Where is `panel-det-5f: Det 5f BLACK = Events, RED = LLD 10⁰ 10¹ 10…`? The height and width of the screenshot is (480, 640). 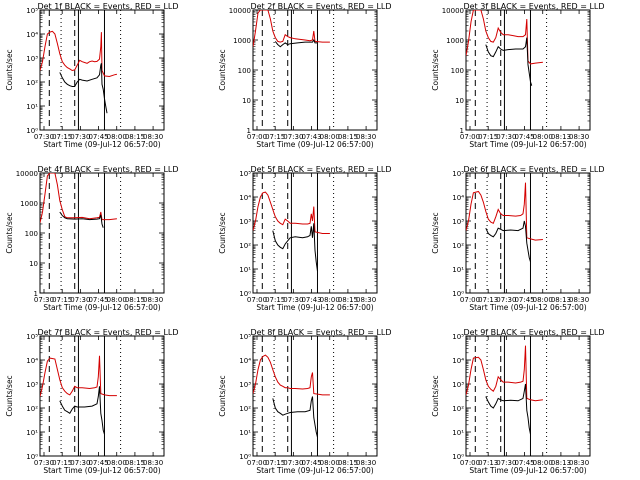
panel-det-5f: Det 5f BLACK = Events, RED = LLD 10⁰ 10¹ 10… is located at coordinates (305, 238).